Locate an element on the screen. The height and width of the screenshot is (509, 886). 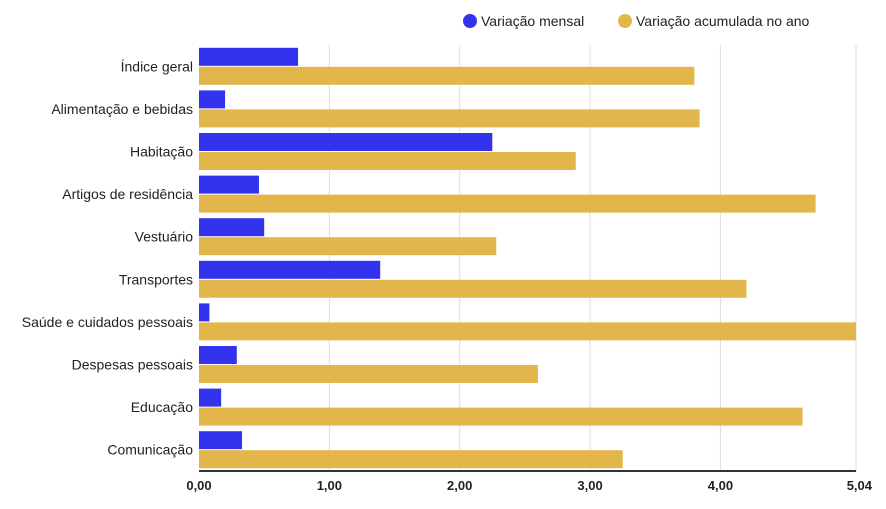
category-label: Educação is located at coordinates (162, 407).